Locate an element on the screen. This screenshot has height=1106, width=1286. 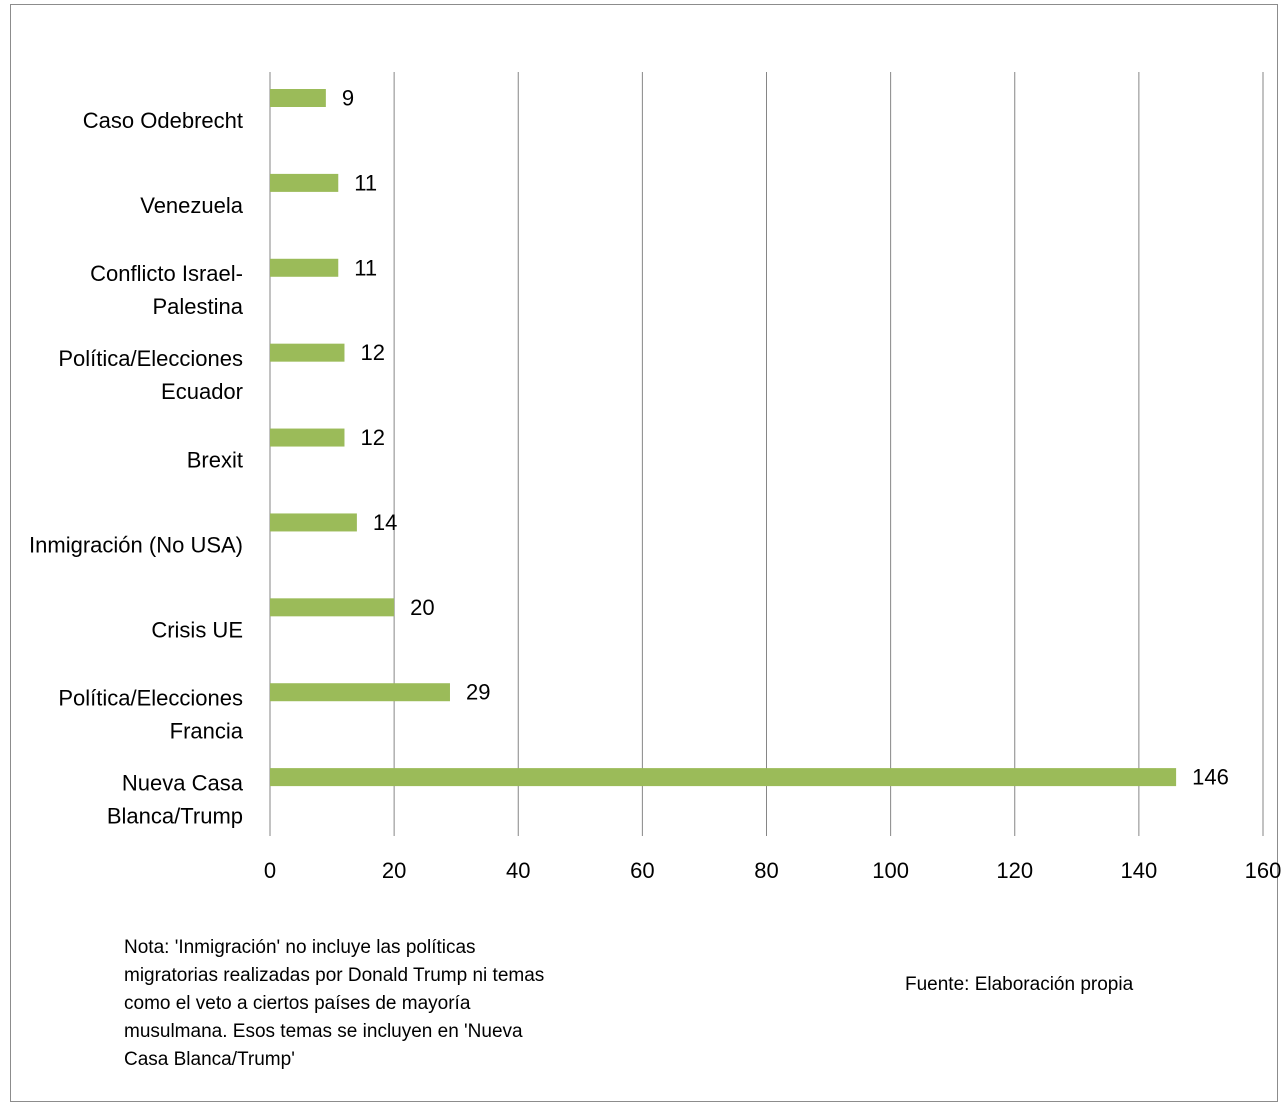
x-tick-label: 100 is located at coordinates (890, 870).